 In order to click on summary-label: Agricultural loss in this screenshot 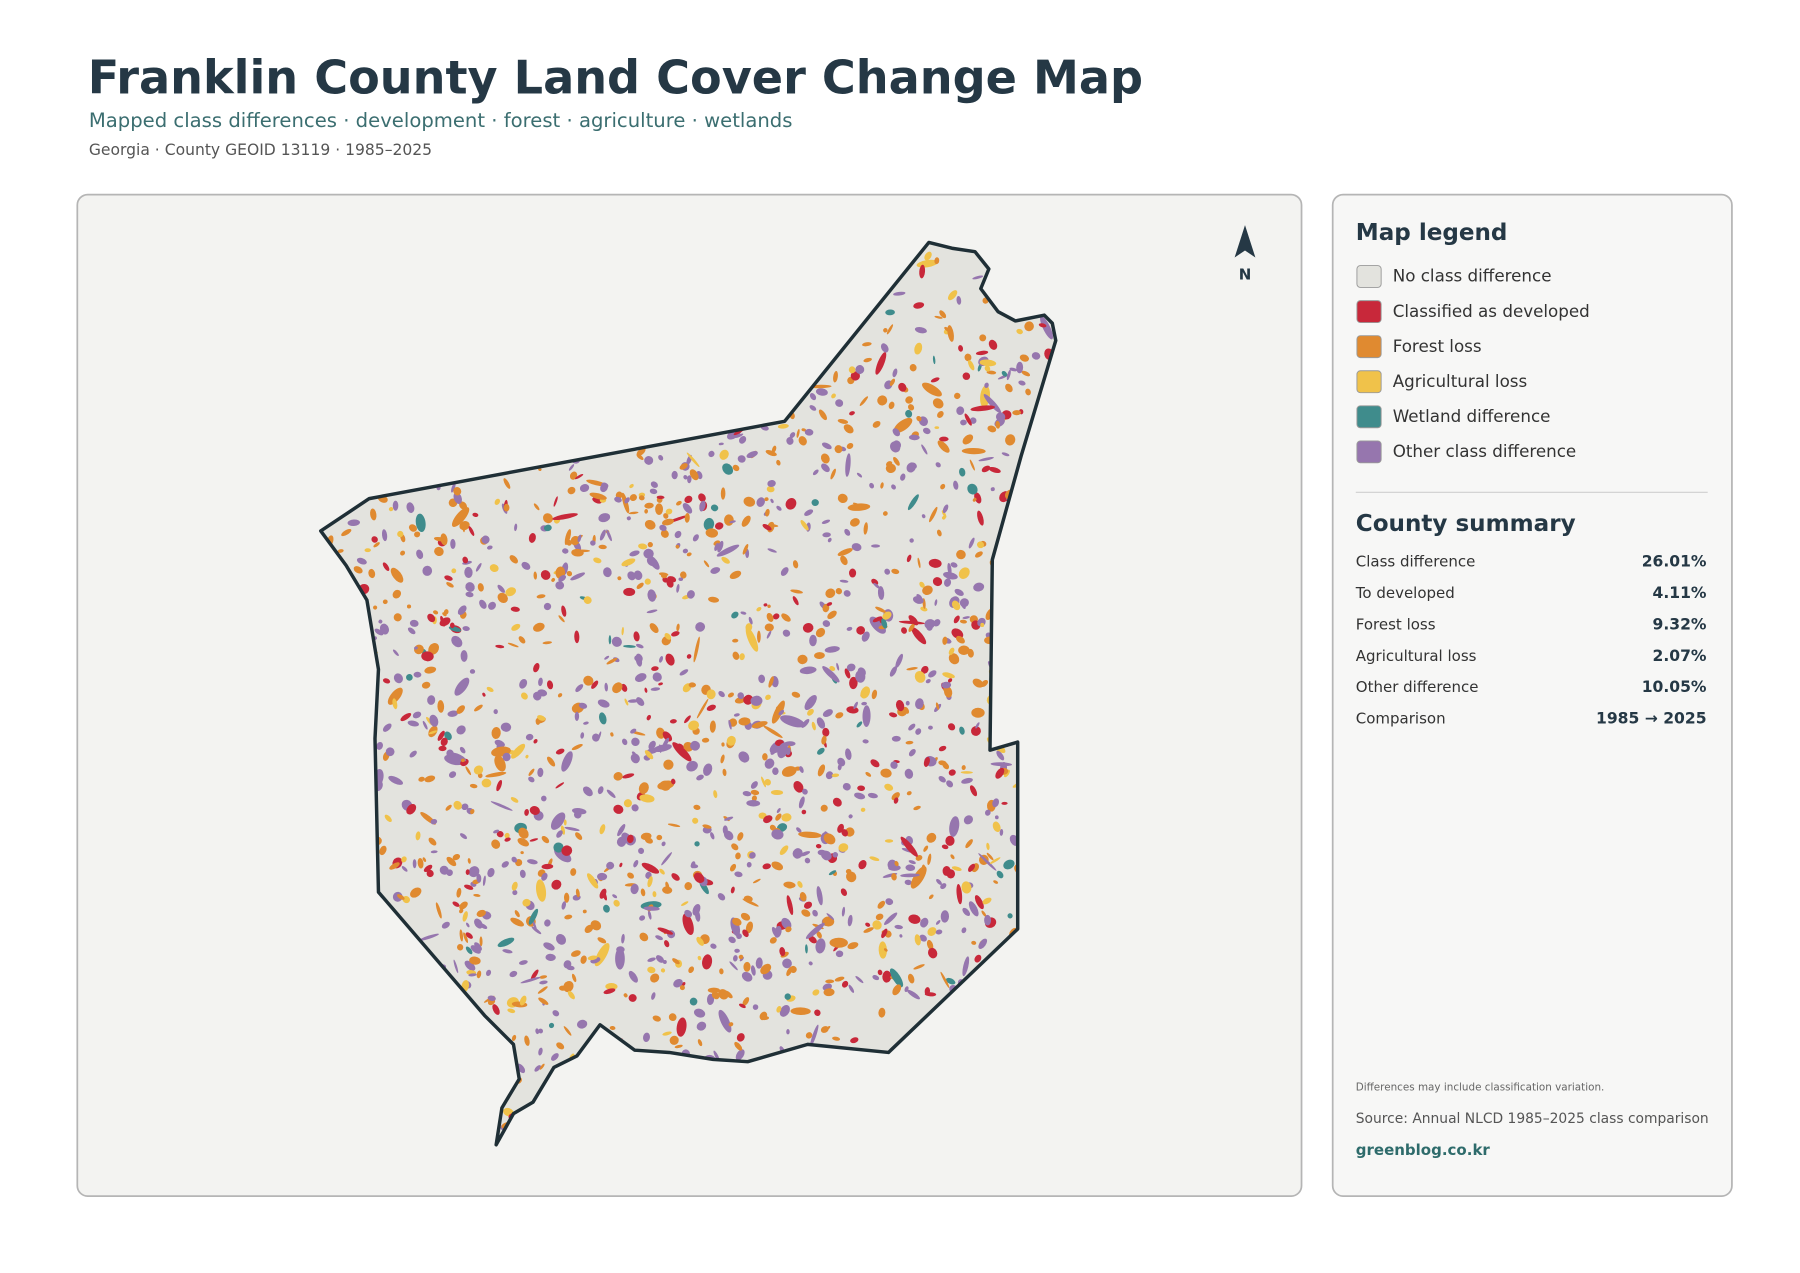, I will do `click(1416, 656)`.